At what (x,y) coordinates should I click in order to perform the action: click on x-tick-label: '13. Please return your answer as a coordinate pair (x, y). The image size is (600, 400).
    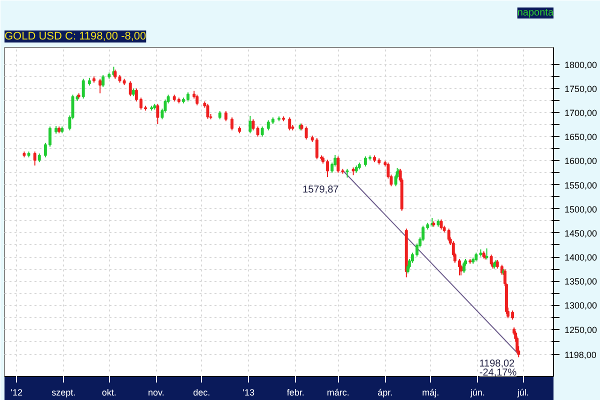
    Looking at the image, I should click on (248, 393).